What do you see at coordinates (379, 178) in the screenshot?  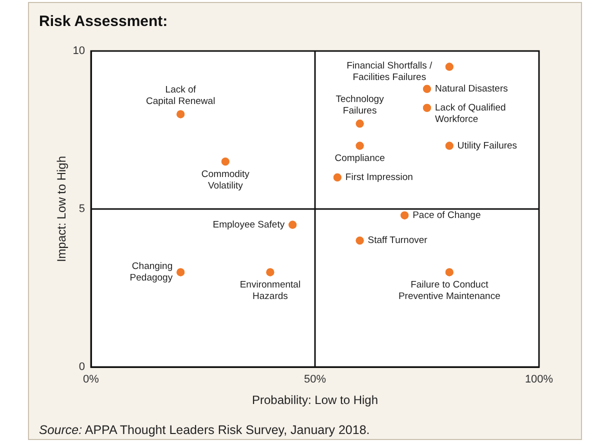 I see `annotation: First Impression` at bounding box center [379, 178].